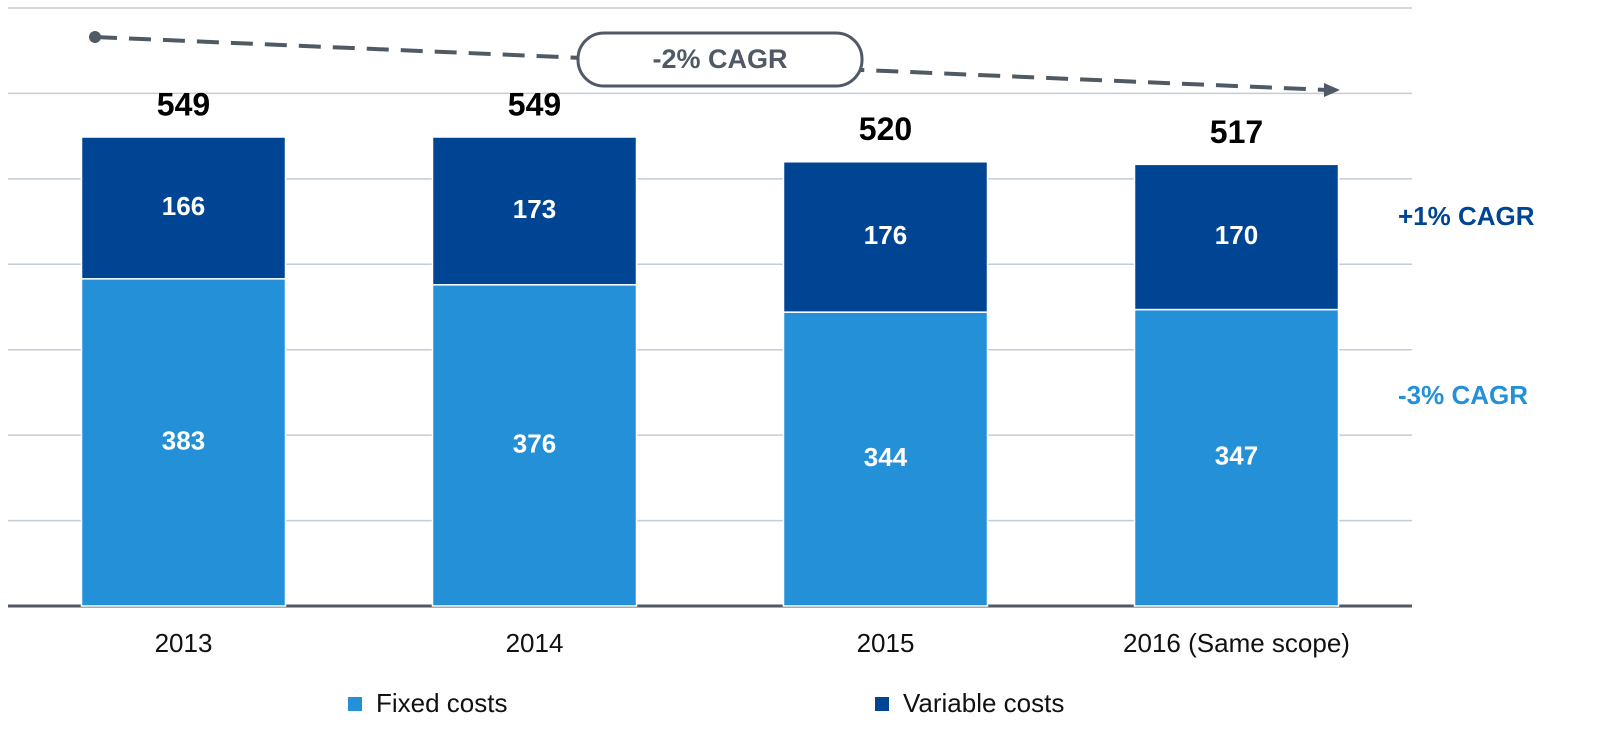 This screenshot has width=1598, height=733. I want to click on legend-label: Variable costs, so click(983, 703).